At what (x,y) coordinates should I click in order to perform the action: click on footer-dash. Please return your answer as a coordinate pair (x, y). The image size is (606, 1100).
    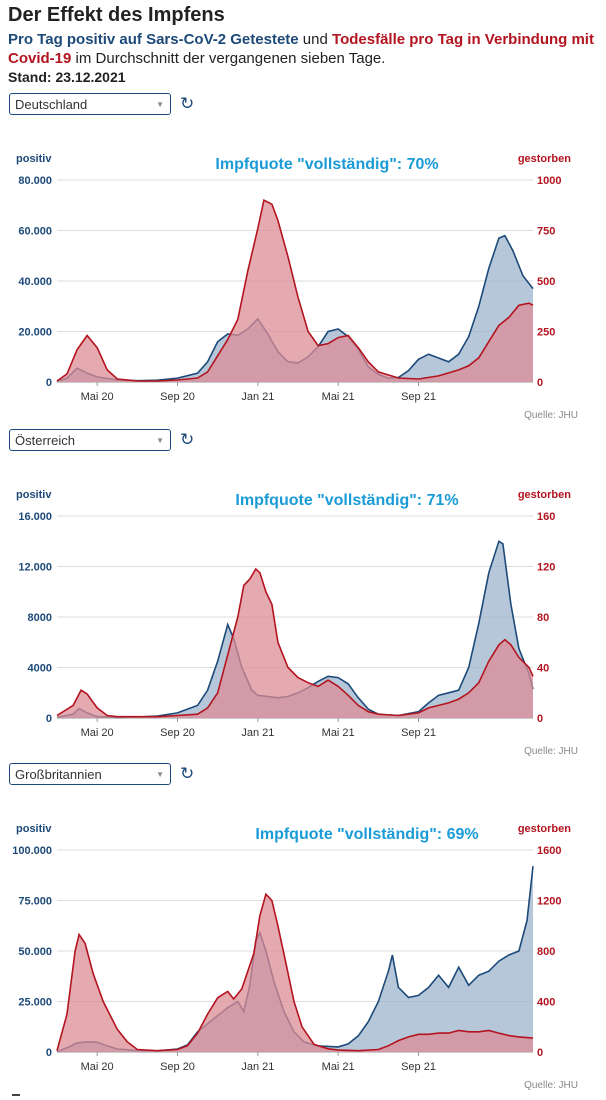
    Looking at the image, I should click on (16, 1095).